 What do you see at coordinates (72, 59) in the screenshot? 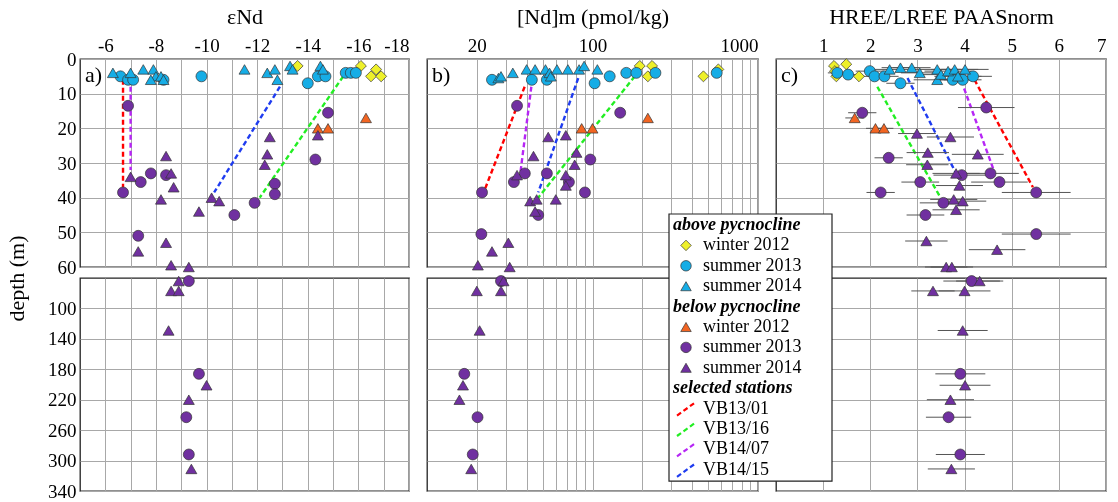
I see `y-tick-label: 0` at bounding box center [72, 59].